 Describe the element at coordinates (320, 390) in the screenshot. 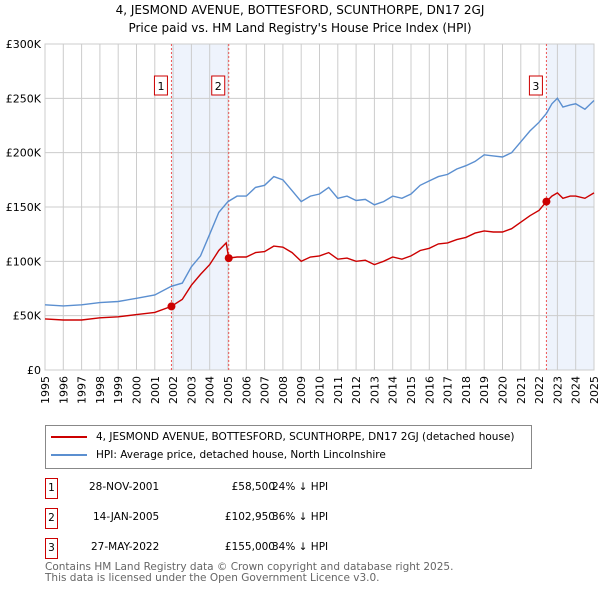

I see `x-tick-label: 2010` at that location.